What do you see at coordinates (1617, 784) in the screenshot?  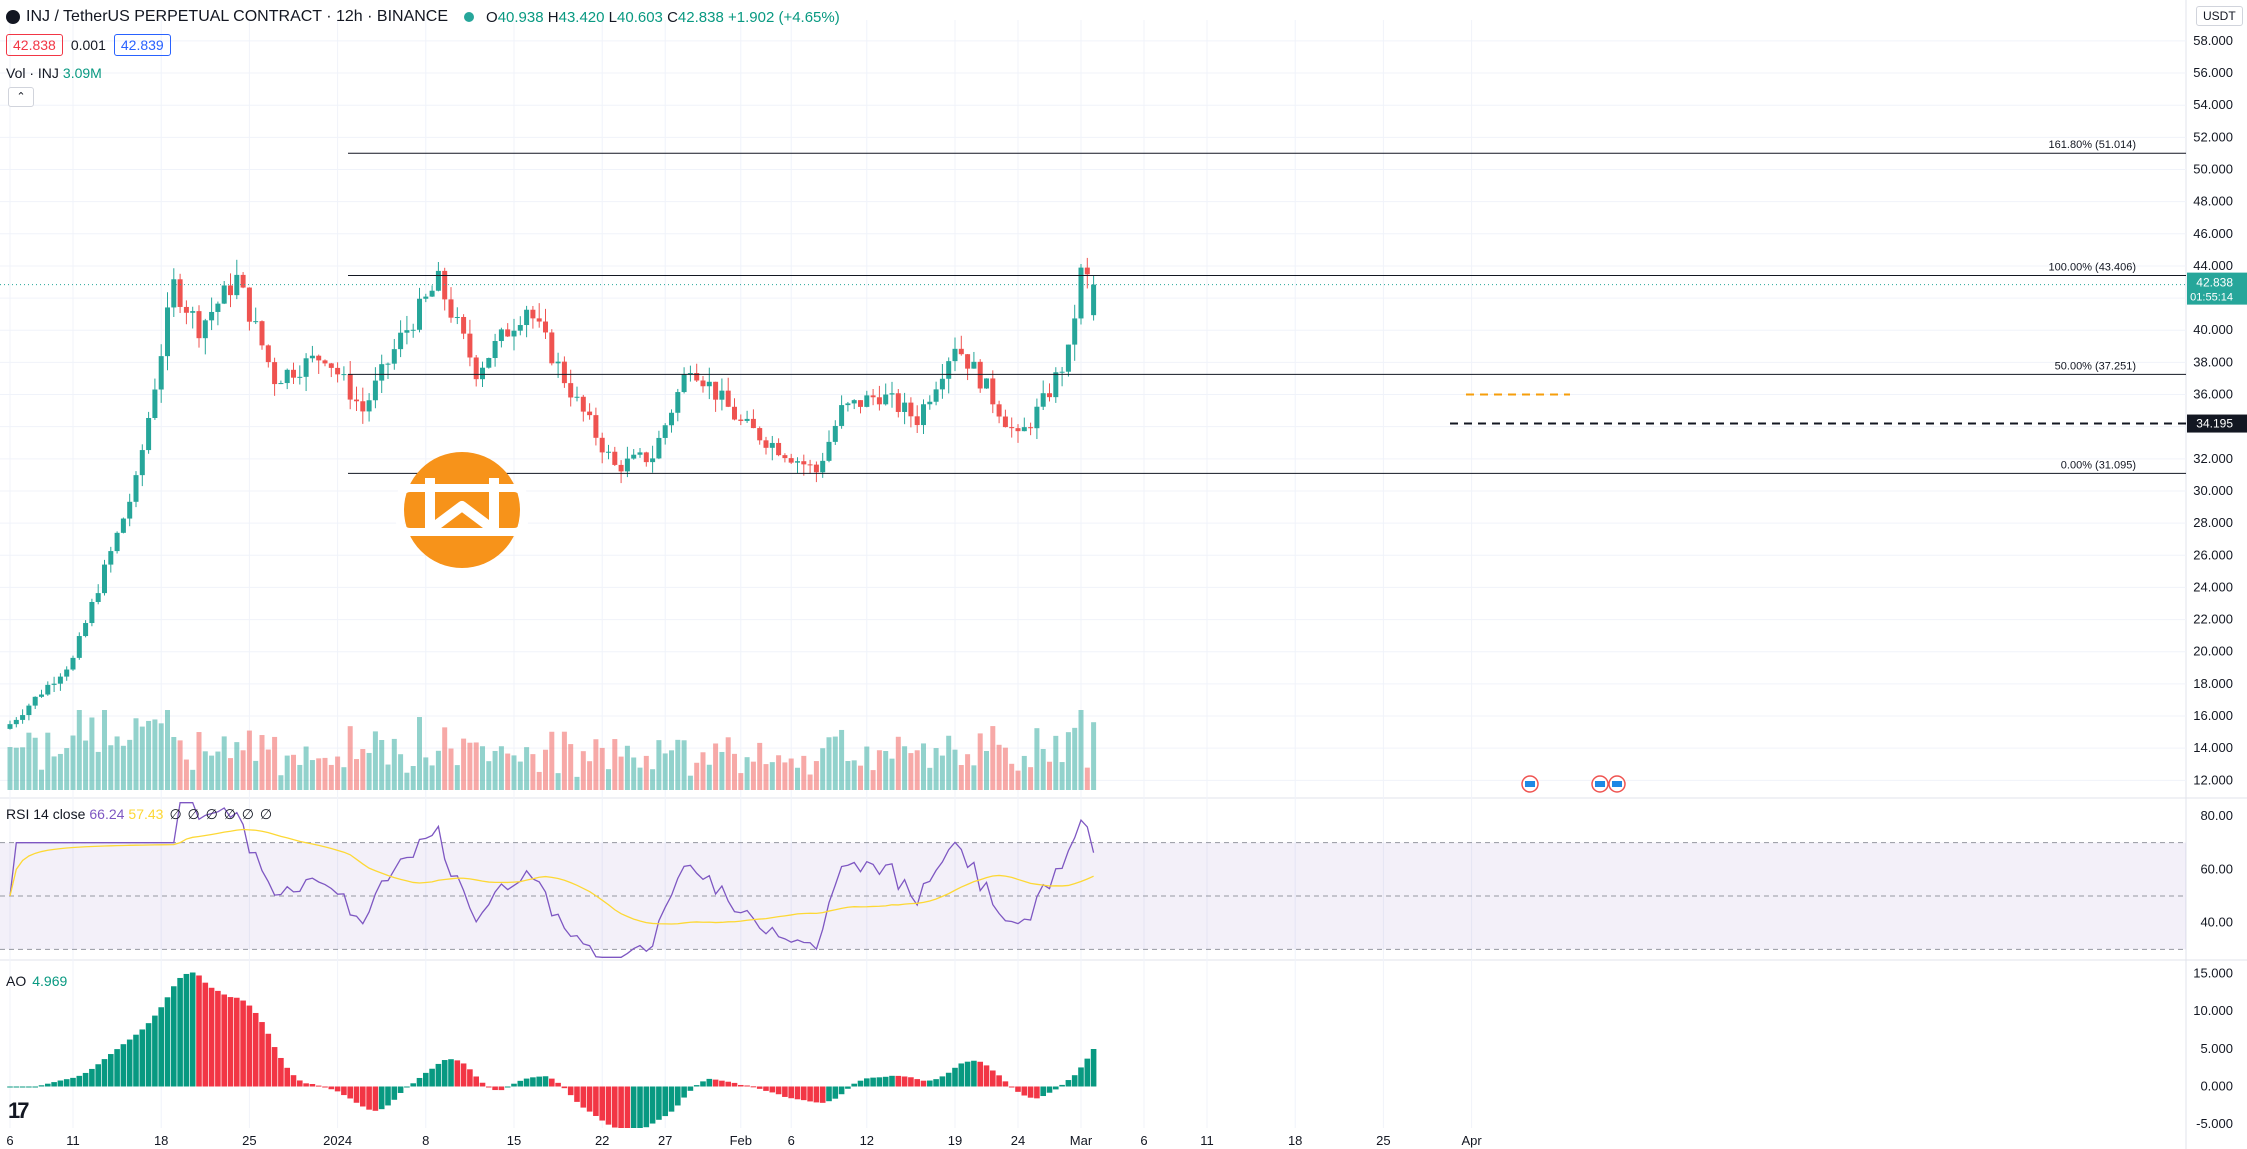 I see `economic-event-icon` at bounding box center [1617, 784].